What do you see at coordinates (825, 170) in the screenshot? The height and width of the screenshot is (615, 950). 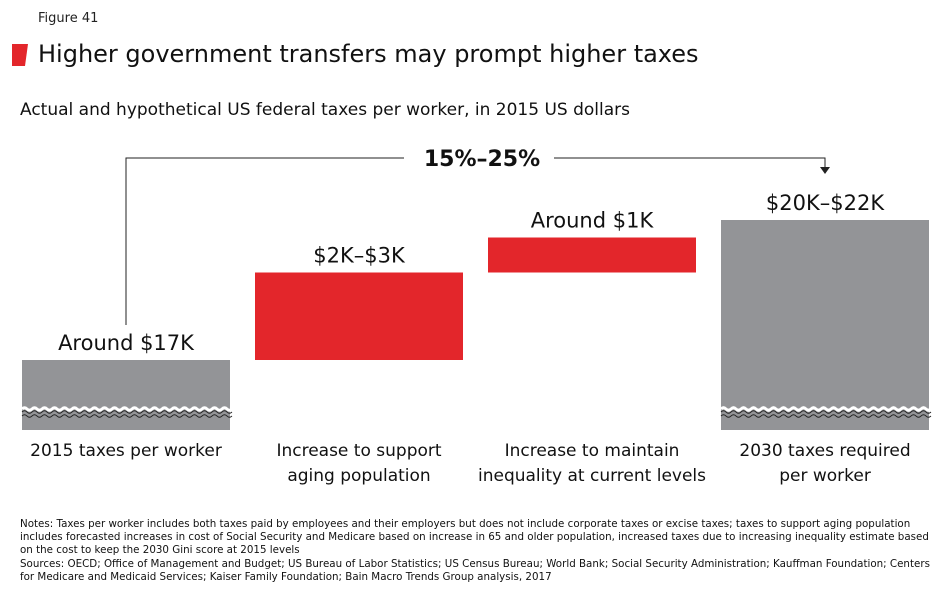 I see `bracket-arrowhead` at bounding box center [825, 170].